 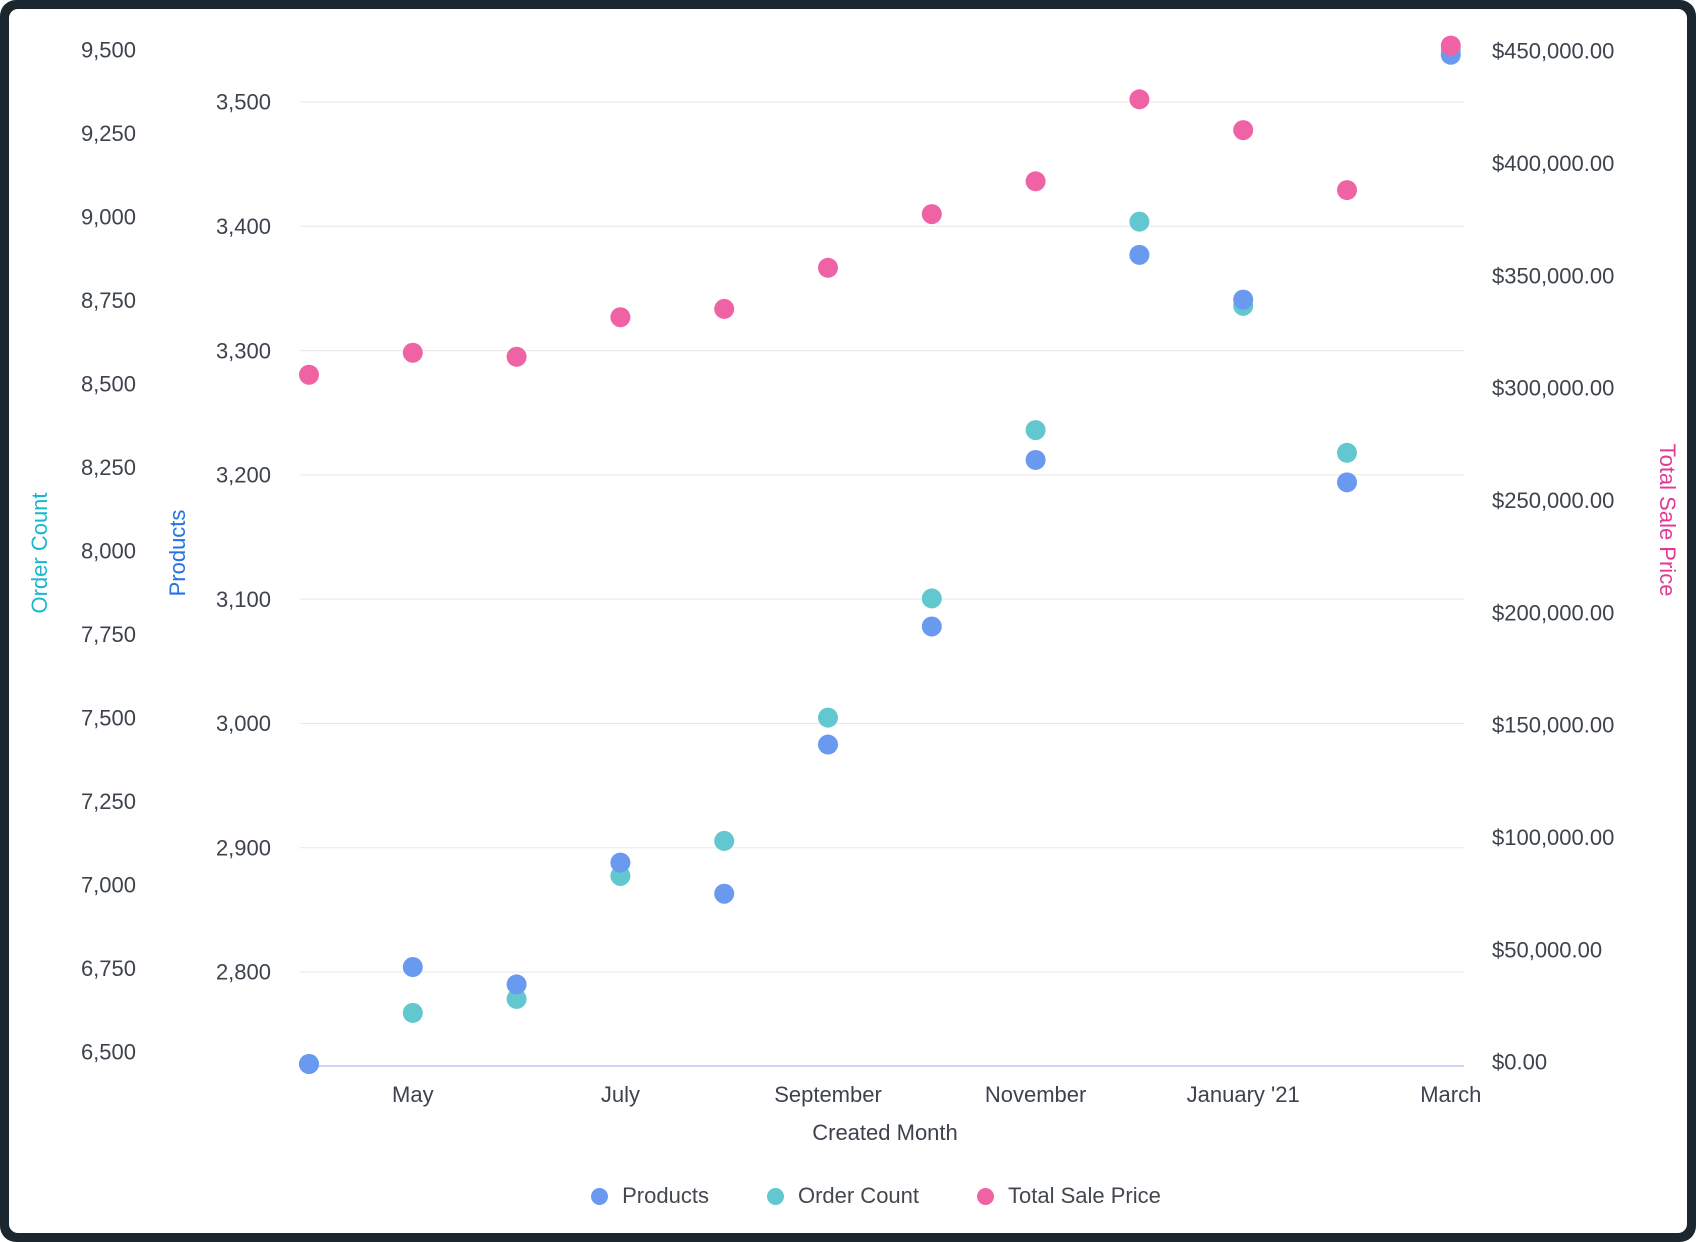 I want to click on order-count-axis-title: Order Count, so click(x=39, y=552).